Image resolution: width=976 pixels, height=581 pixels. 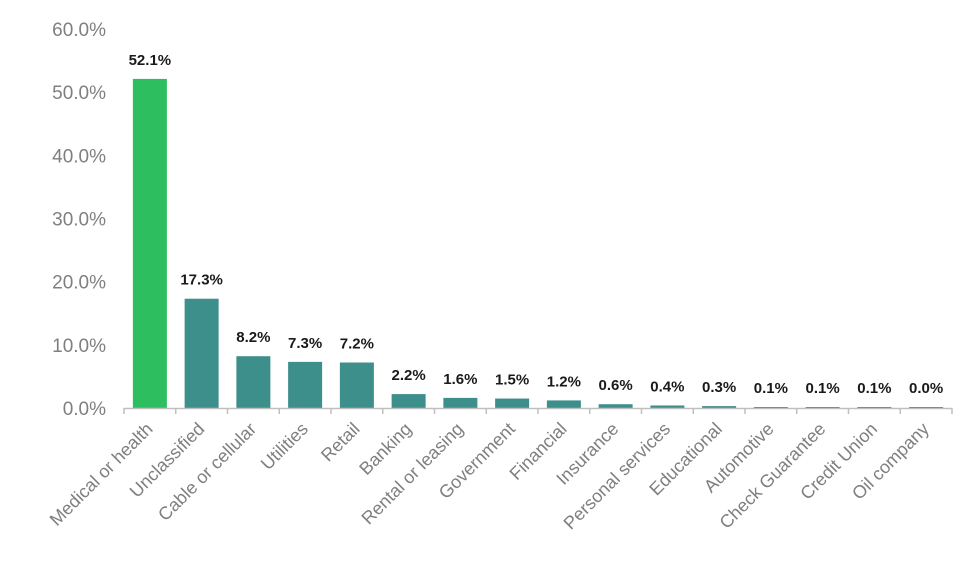 What do you see at coordinates (615, 406) in the screenshot?
I see `bar-insurance` at bounding box center [615, 406].